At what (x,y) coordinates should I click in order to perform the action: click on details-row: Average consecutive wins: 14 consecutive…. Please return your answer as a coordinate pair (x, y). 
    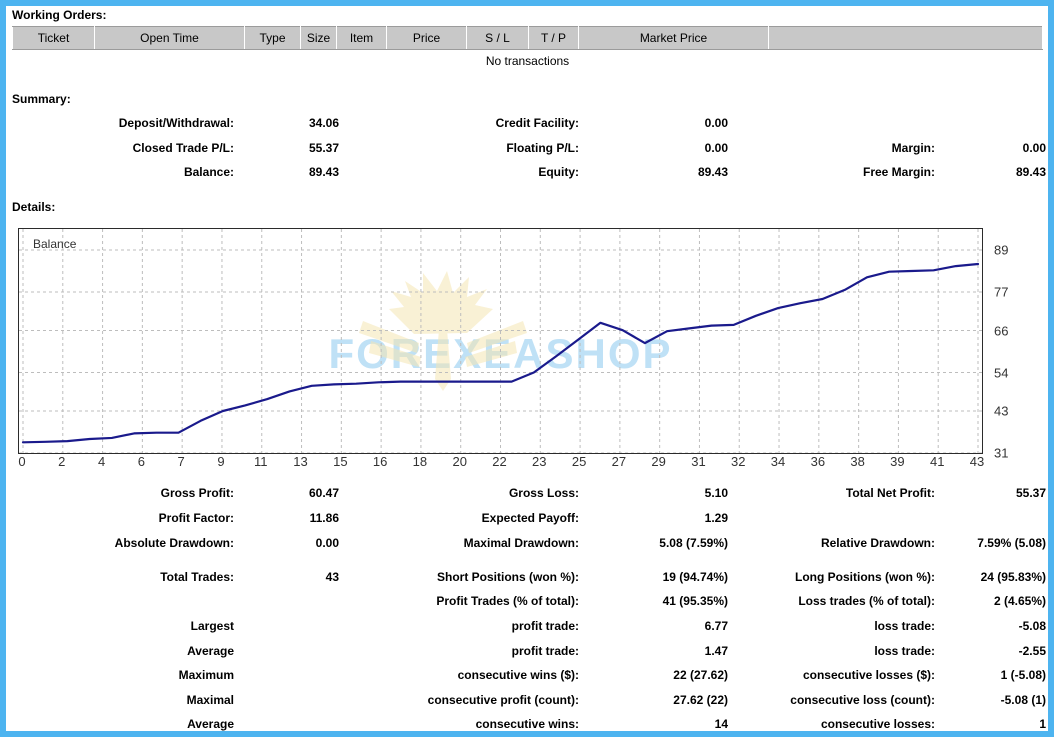
    Looking at the image, I should click on (527, 724).